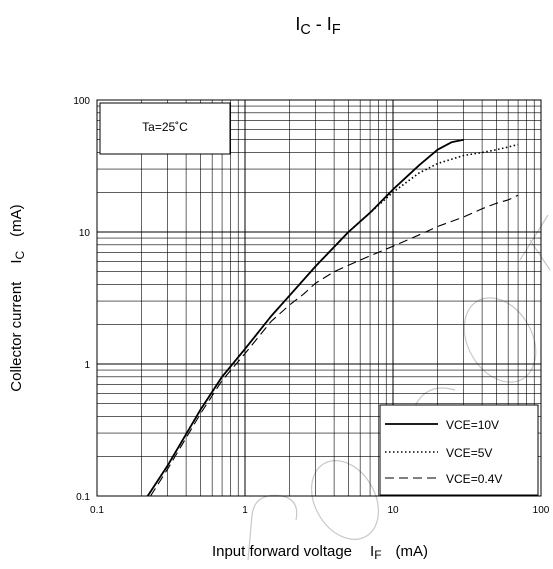 This screenshot has width=553, height=569. What do you see at coordinates (20, 254) in the screenshot?
I see `y-axis-label-symbol-sub: C` at bounding box center [20, 254].